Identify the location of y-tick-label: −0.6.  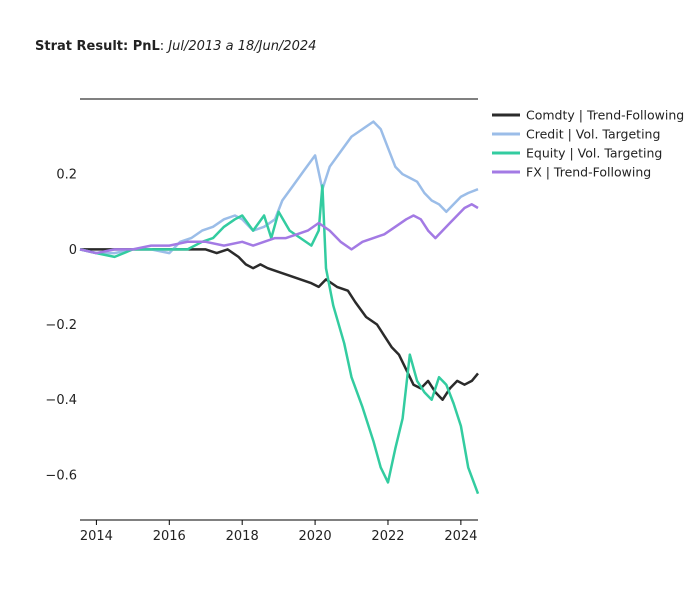
(61, 475).